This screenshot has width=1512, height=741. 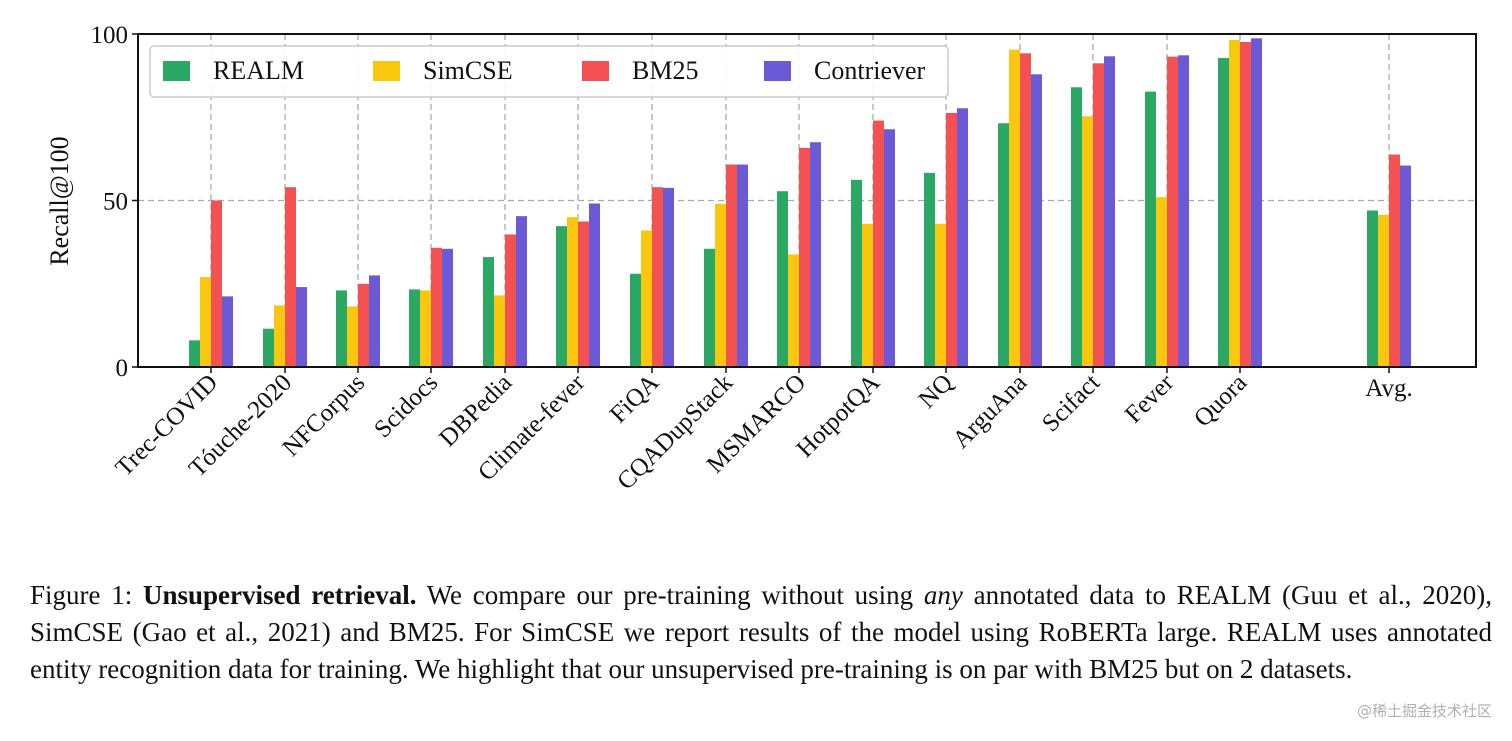 What do you see at coordinates (258, 70) in the screenshot?
I see `legend-label-realm: REALM` at bounding box center [258, 70].